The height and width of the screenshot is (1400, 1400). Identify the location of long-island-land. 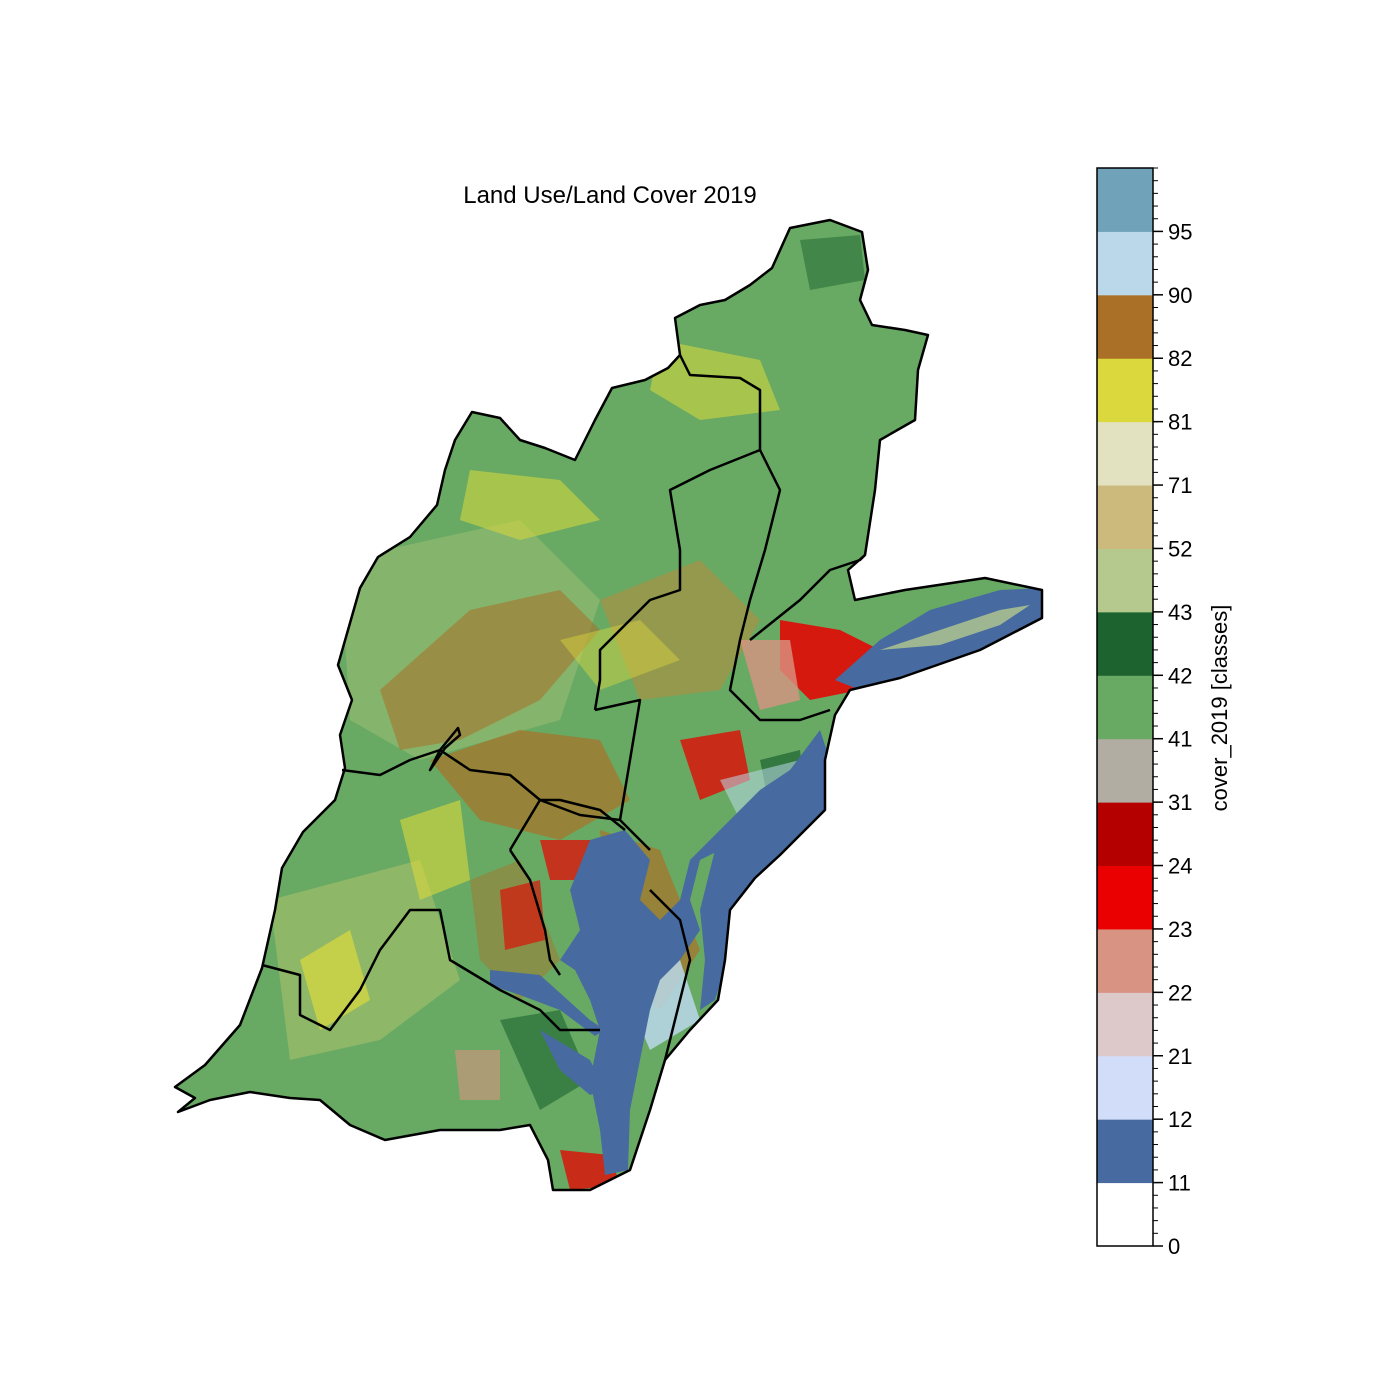
(955, 627).